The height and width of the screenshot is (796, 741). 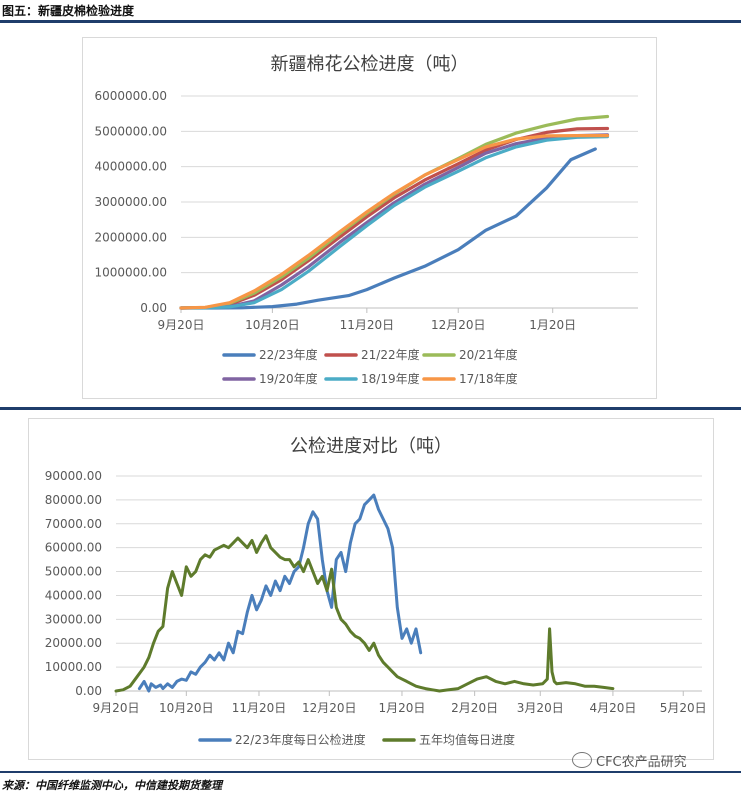 What do you see at coordinates (370, 21) in the screenshot?
I see `header-divider` at bounding box center [370, 21].